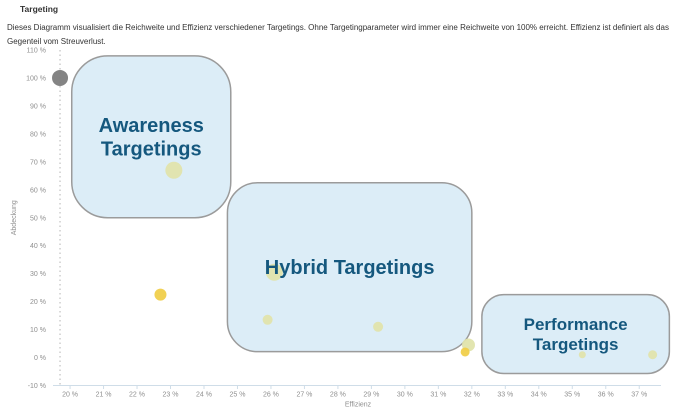  Describe the element at coordinates (271, 395) in the screenshot. I see `x-tick-label: 26 %` at that location.